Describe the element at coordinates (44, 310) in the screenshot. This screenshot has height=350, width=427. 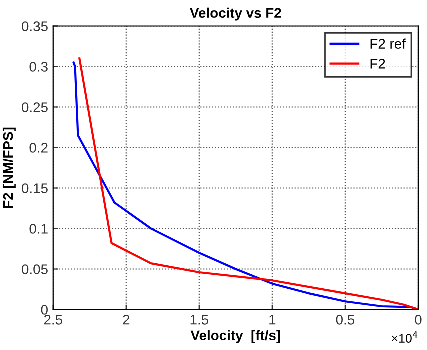
I see `y-tick-label: 0` at that location.